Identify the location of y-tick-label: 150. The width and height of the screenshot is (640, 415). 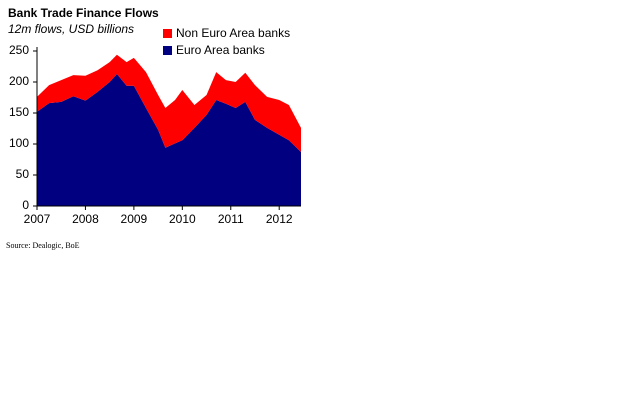
(19, 112).